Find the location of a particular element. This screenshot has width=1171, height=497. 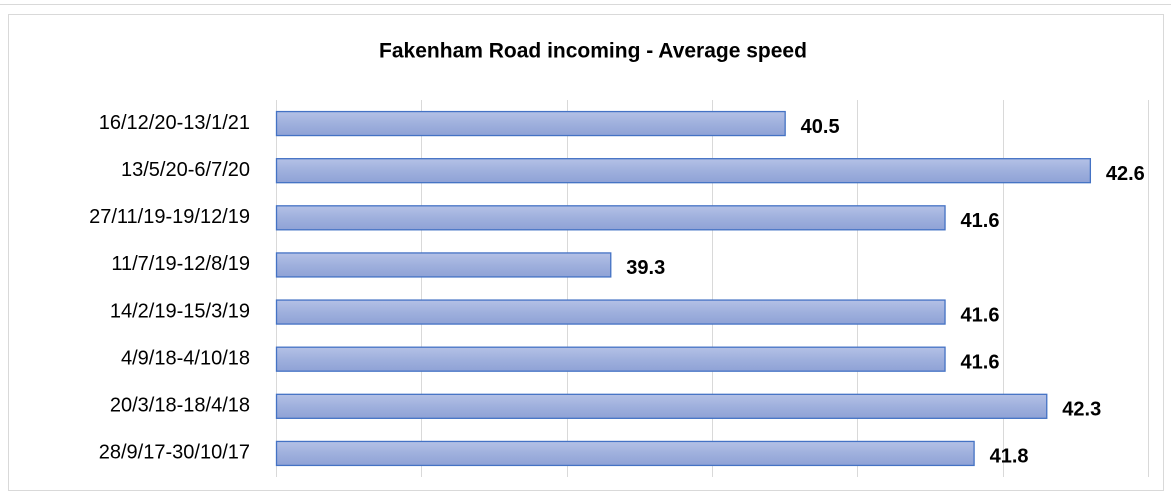

category-label: 27/11/19-19/12/19 is located at coordinates (169, 217).